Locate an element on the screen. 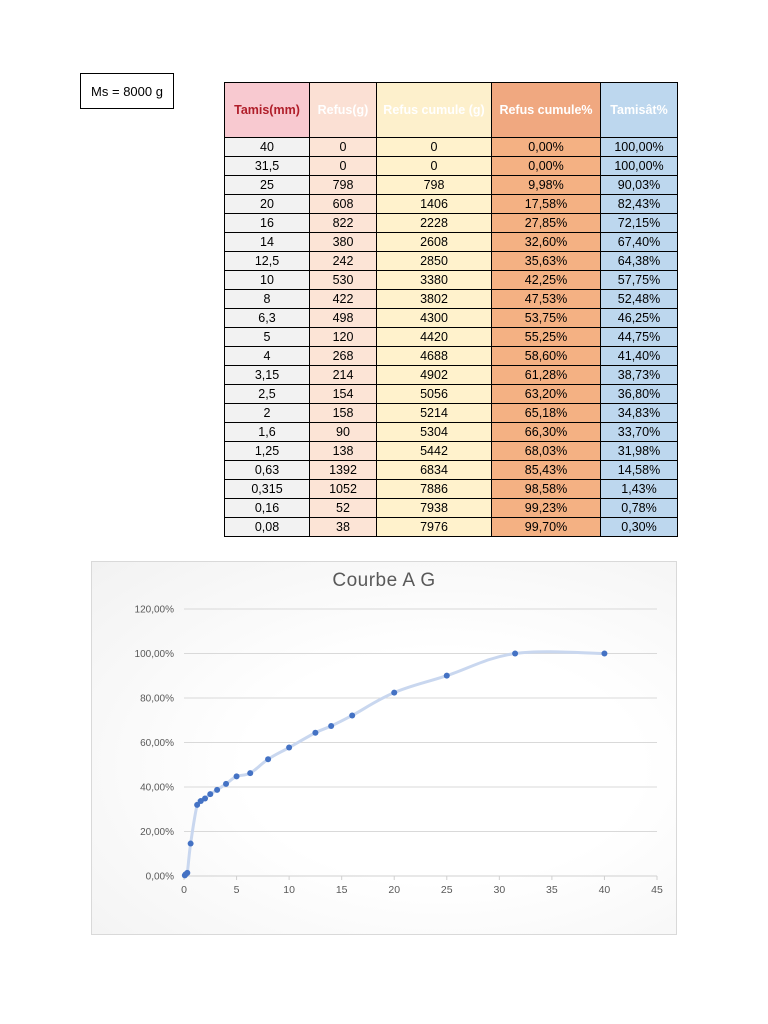 Image resolution: width=768 pixels, height=1024 pixels. header-refus: Refus(g) is located at coordinates (343, 110).